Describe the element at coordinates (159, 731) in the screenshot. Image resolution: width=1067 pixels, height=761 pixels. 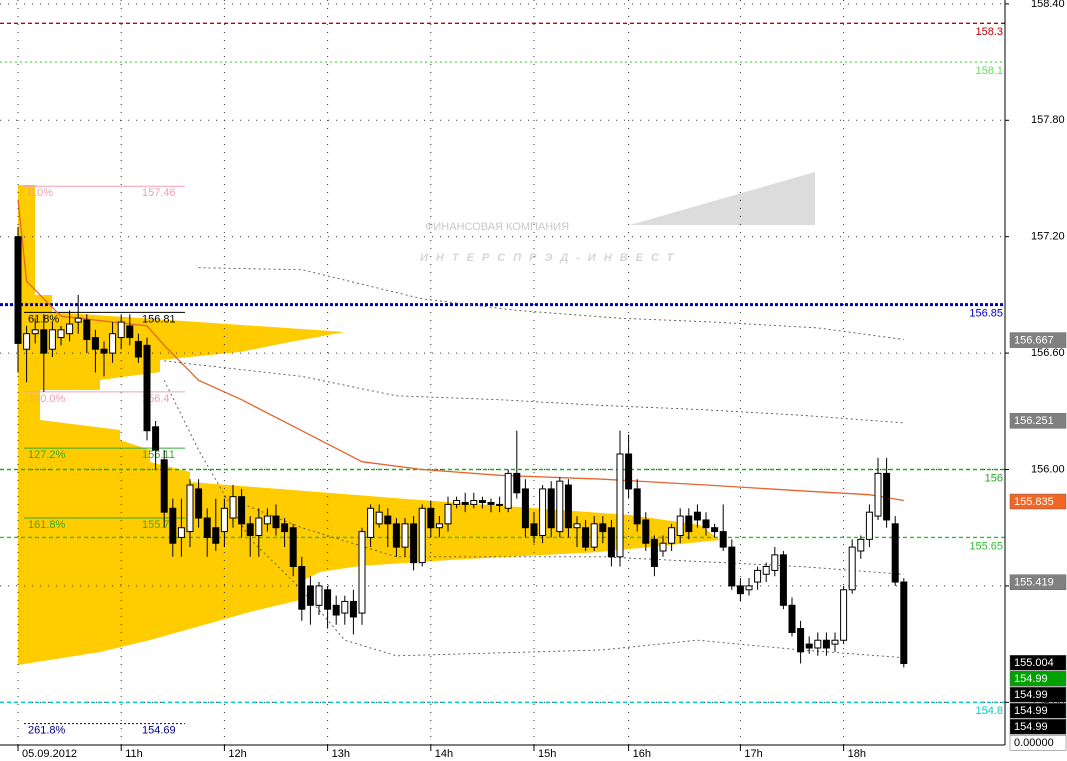
I see `fib-price: 154.69` at that location.